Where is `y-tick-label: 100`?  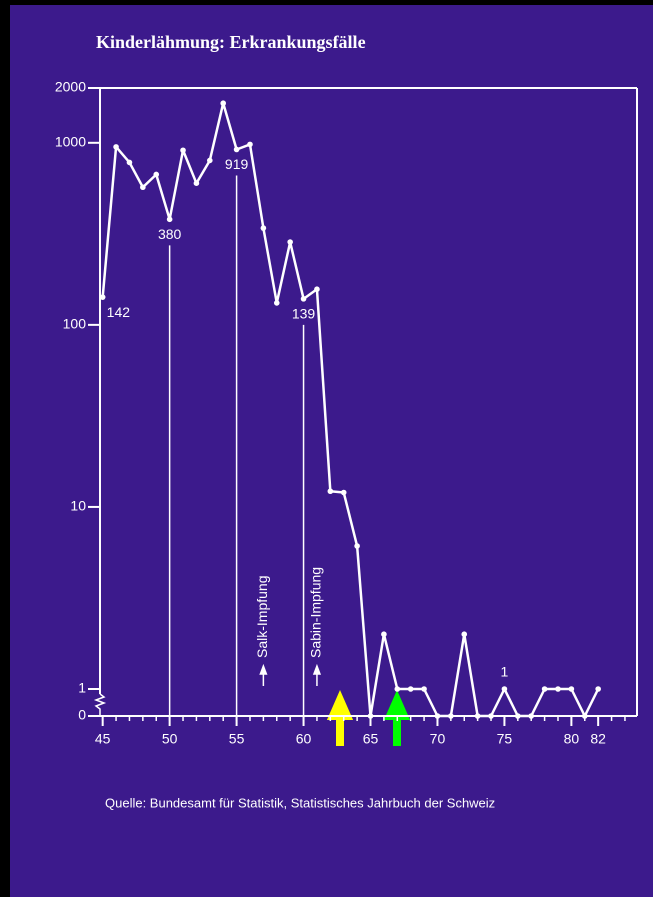 y-tick-label: 100 is located at coordinates (75, 324).